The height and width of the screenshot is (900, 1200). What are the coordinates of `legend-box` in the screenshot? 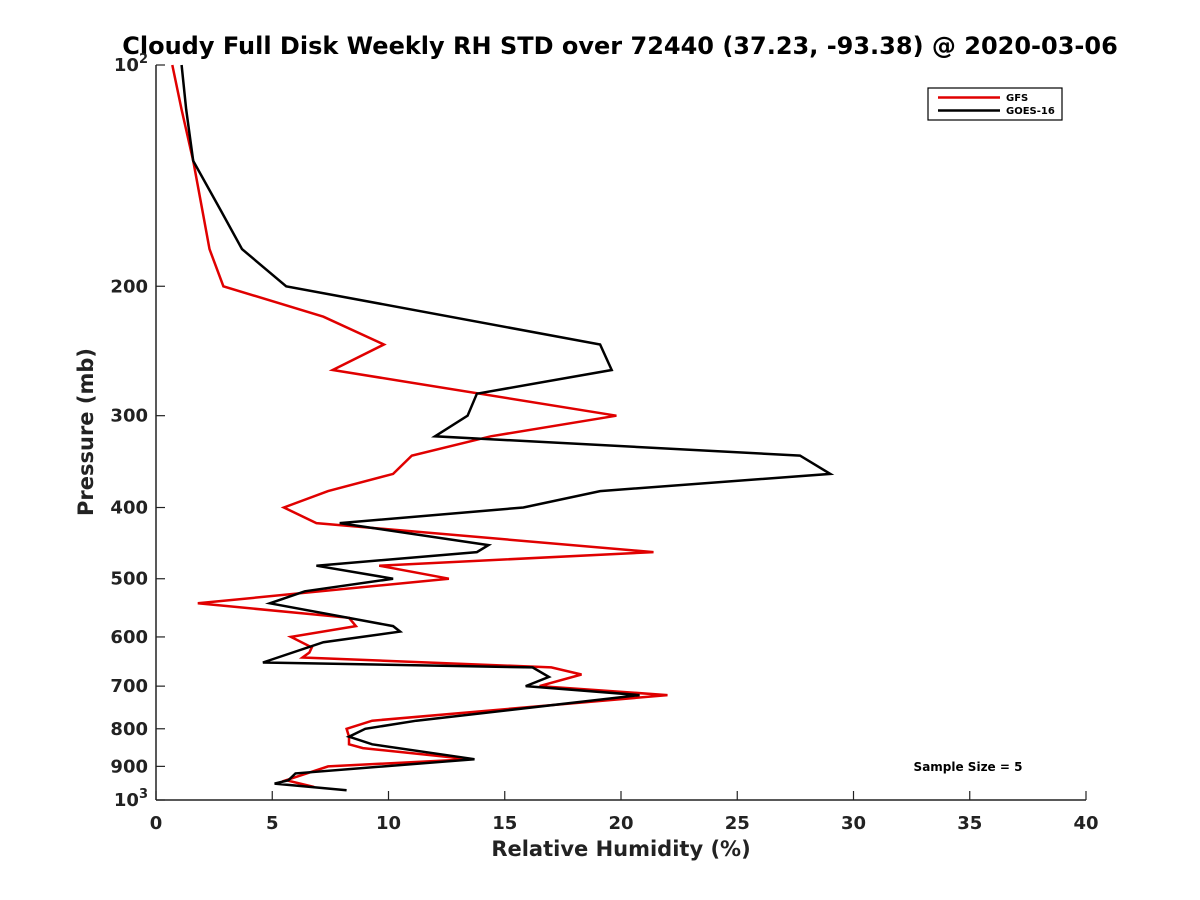 It's located at (995, 104).